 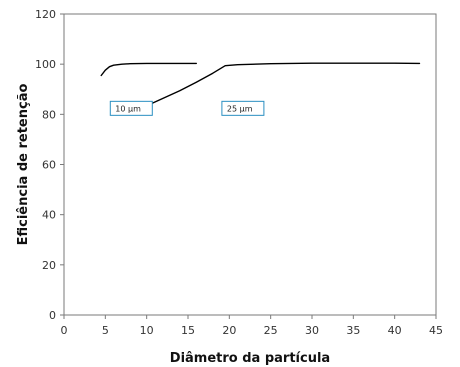 What do you see at coordinates (229, 330) in the screenshot?
I see `x-tick-label: 20` at bounding box center [229, 330].